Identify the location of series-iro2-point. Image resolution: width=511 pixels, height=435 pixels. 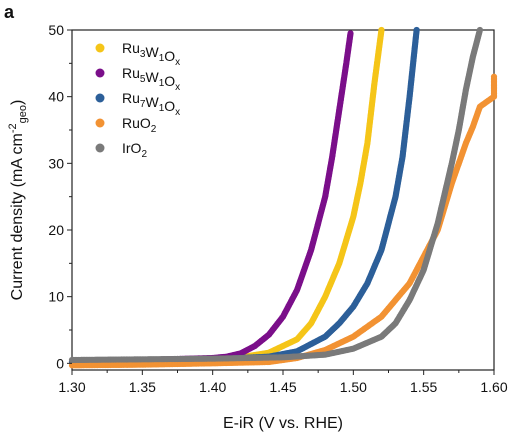
(480, 30).